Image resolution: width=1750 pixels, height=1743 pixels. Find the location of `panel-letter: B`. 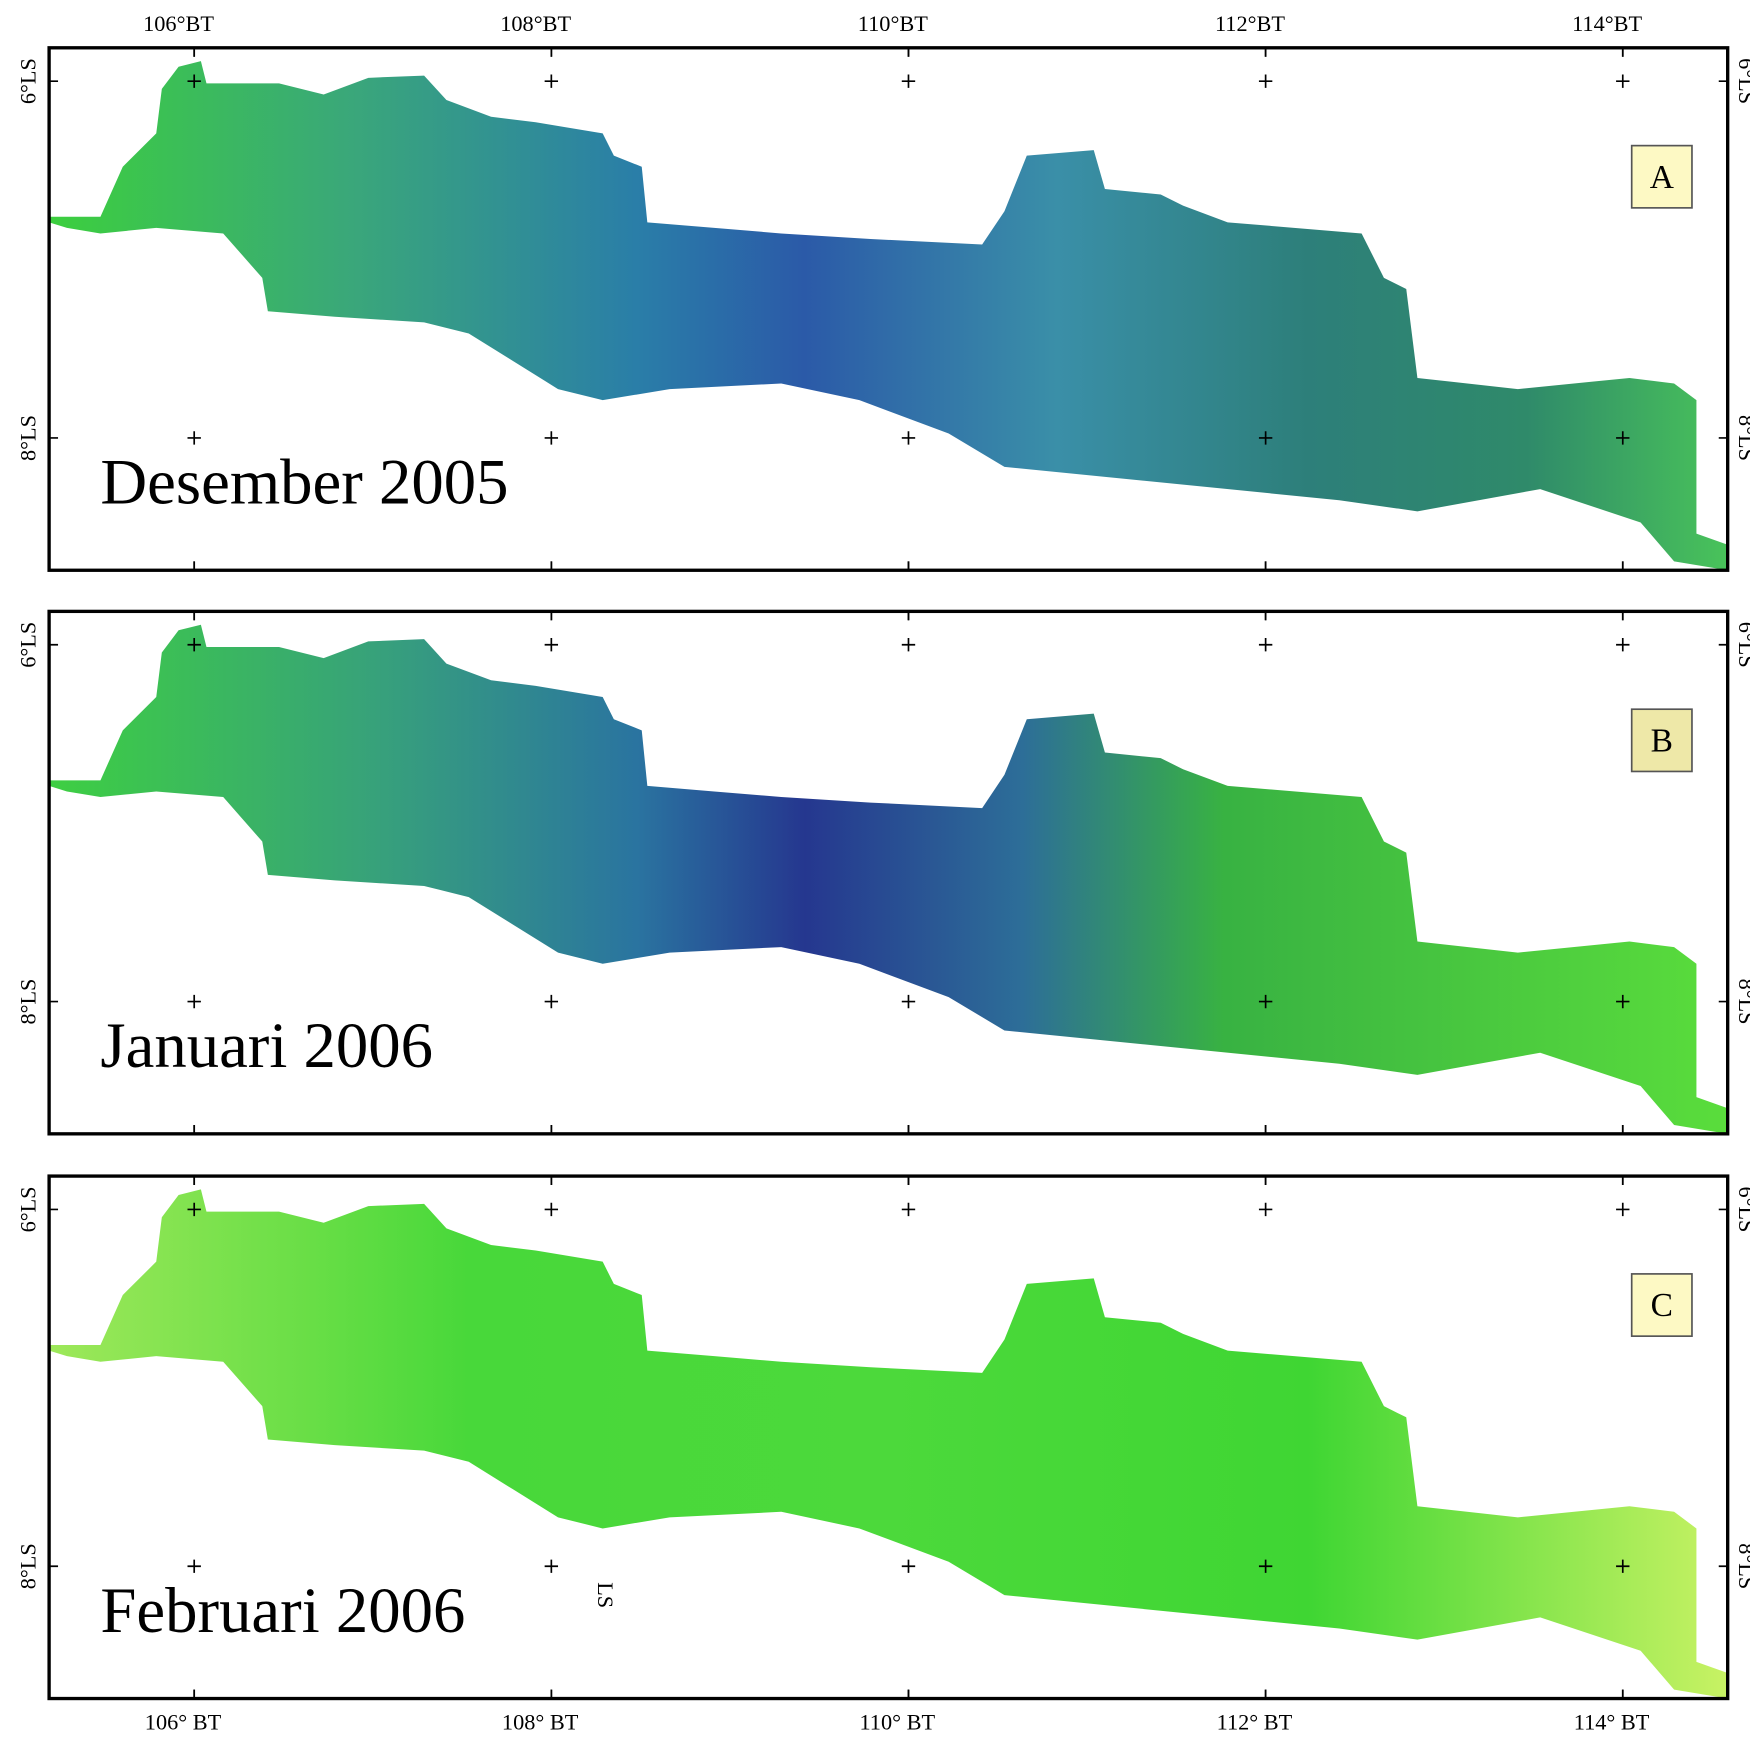

panel-letter: B is located at coordinates (1662, 741).